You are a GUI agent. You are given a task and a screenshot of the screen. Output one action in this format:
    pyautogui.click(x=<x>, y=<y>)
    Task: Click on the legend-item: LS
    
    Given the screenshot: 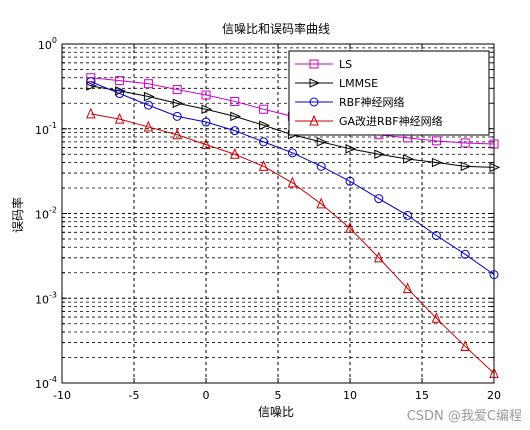 What is the action you would take?
    pyautogui.click(x=323, y=64)
    